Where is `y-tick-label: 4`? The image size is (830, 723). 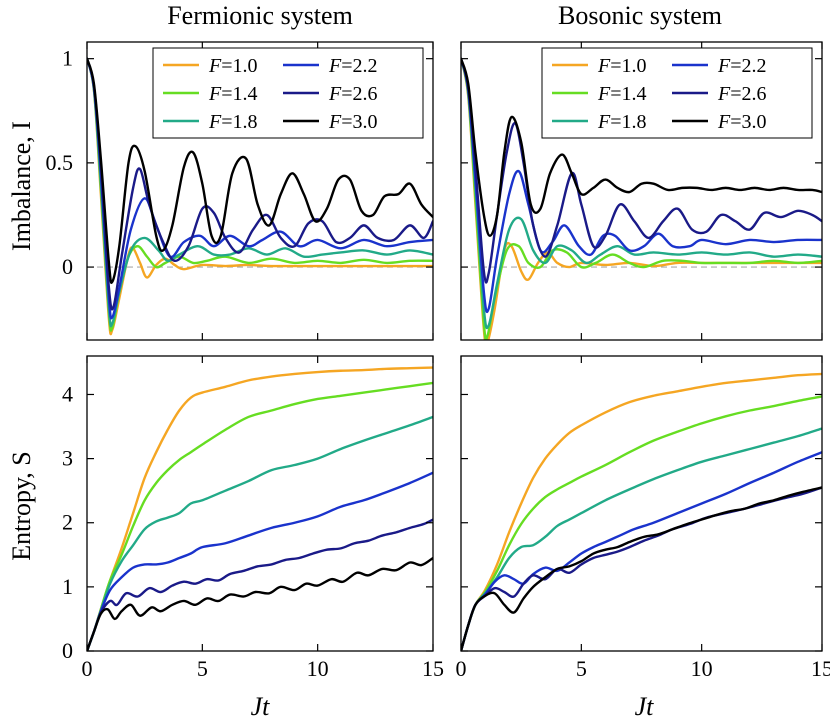
y-tick-label: 4 is located at coordinates (67, 393).